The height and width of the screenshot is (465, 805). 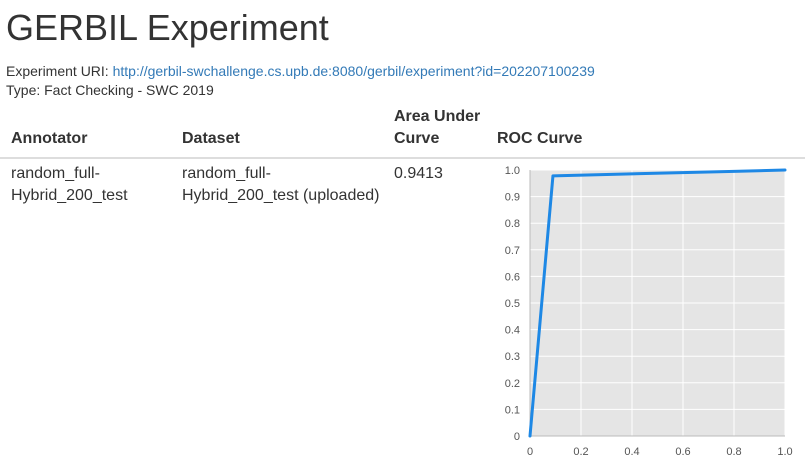 What do you see at coordinates (517, 437) in the screenshot?
I see `y-tick-label: 0` at bounding box center [517, 437].